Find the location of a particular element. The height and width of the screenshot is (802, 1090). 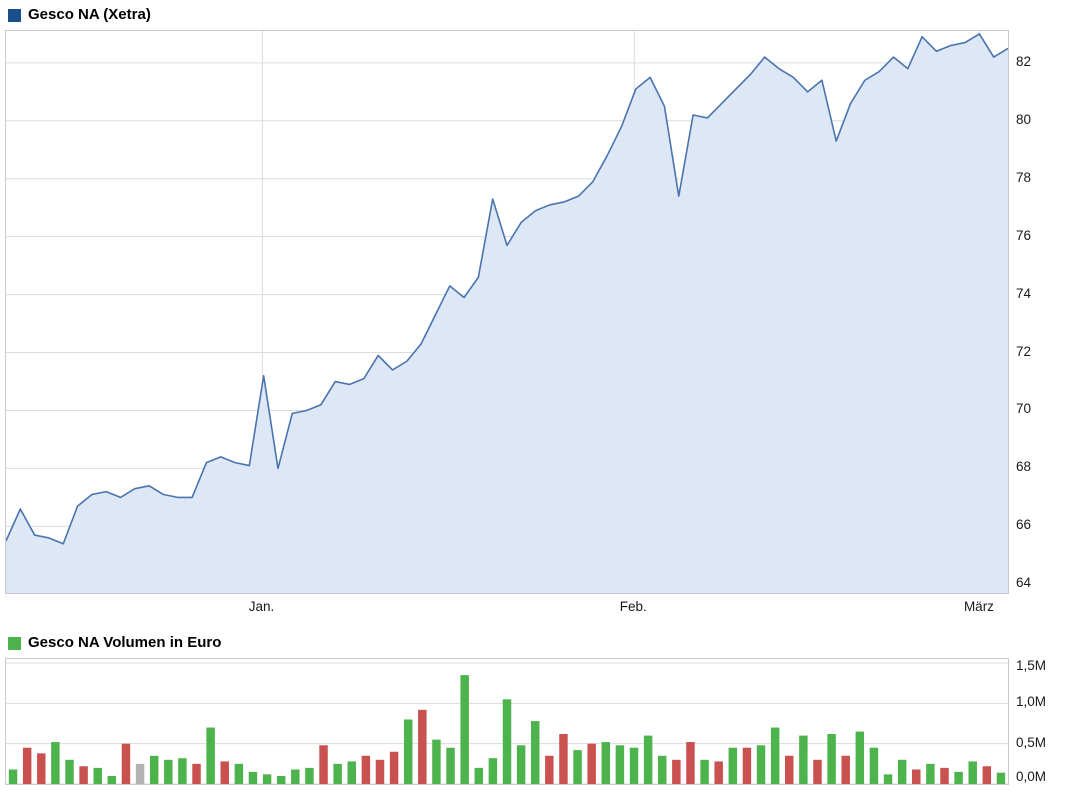

volume-ytick-label: 0,5M is located at coordinates (1031, 742).